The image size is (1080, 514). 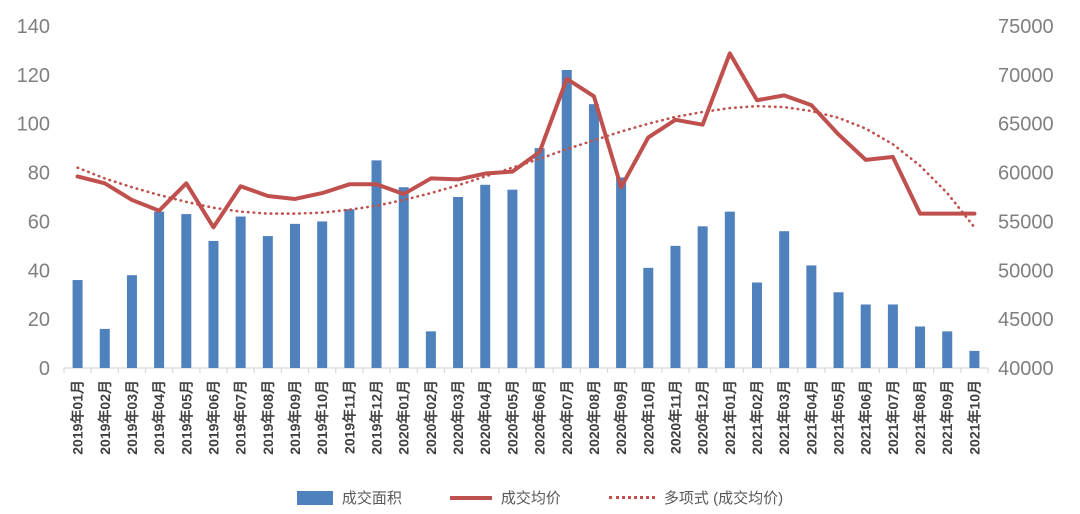 I want to click on svg-text: 55000, so click(x=1026, y=222).